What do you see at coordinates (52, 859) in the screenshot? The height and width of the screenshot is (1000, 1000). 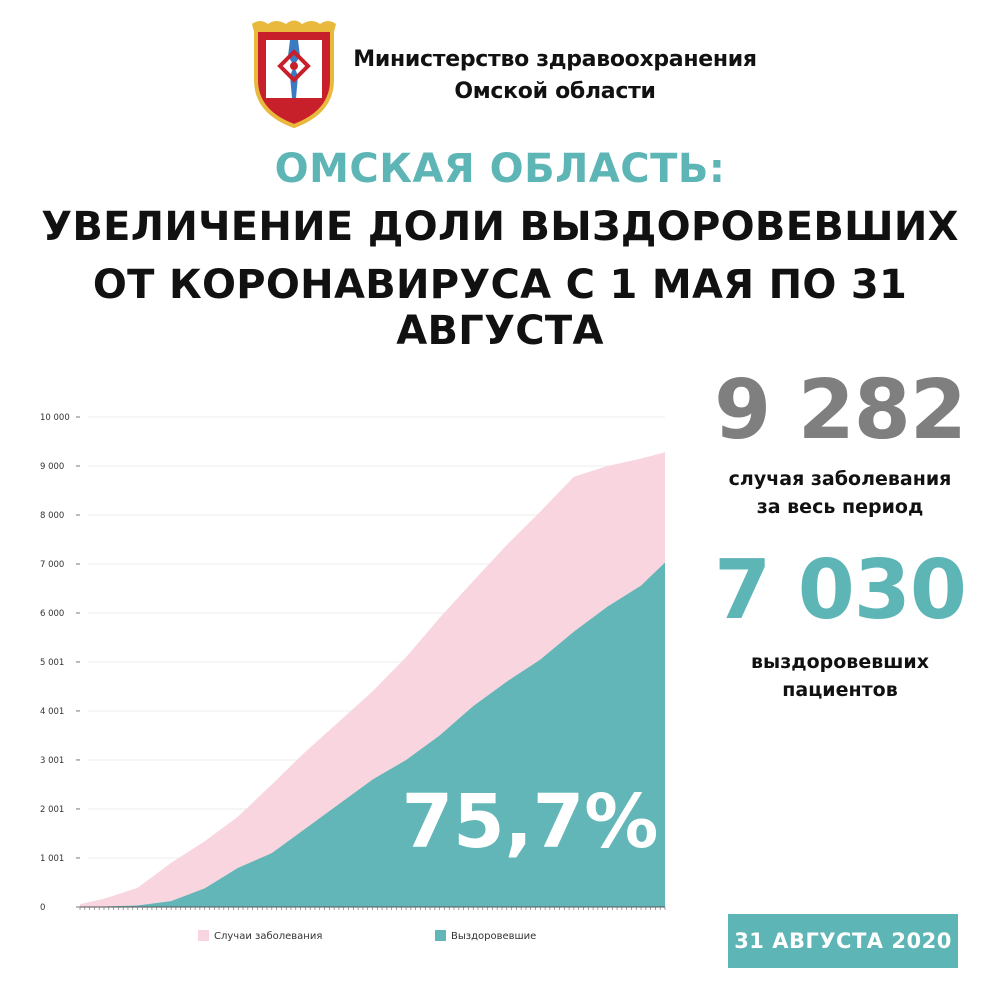 I see `y-tick-label: 1 001` at bounding box center [52, 859].